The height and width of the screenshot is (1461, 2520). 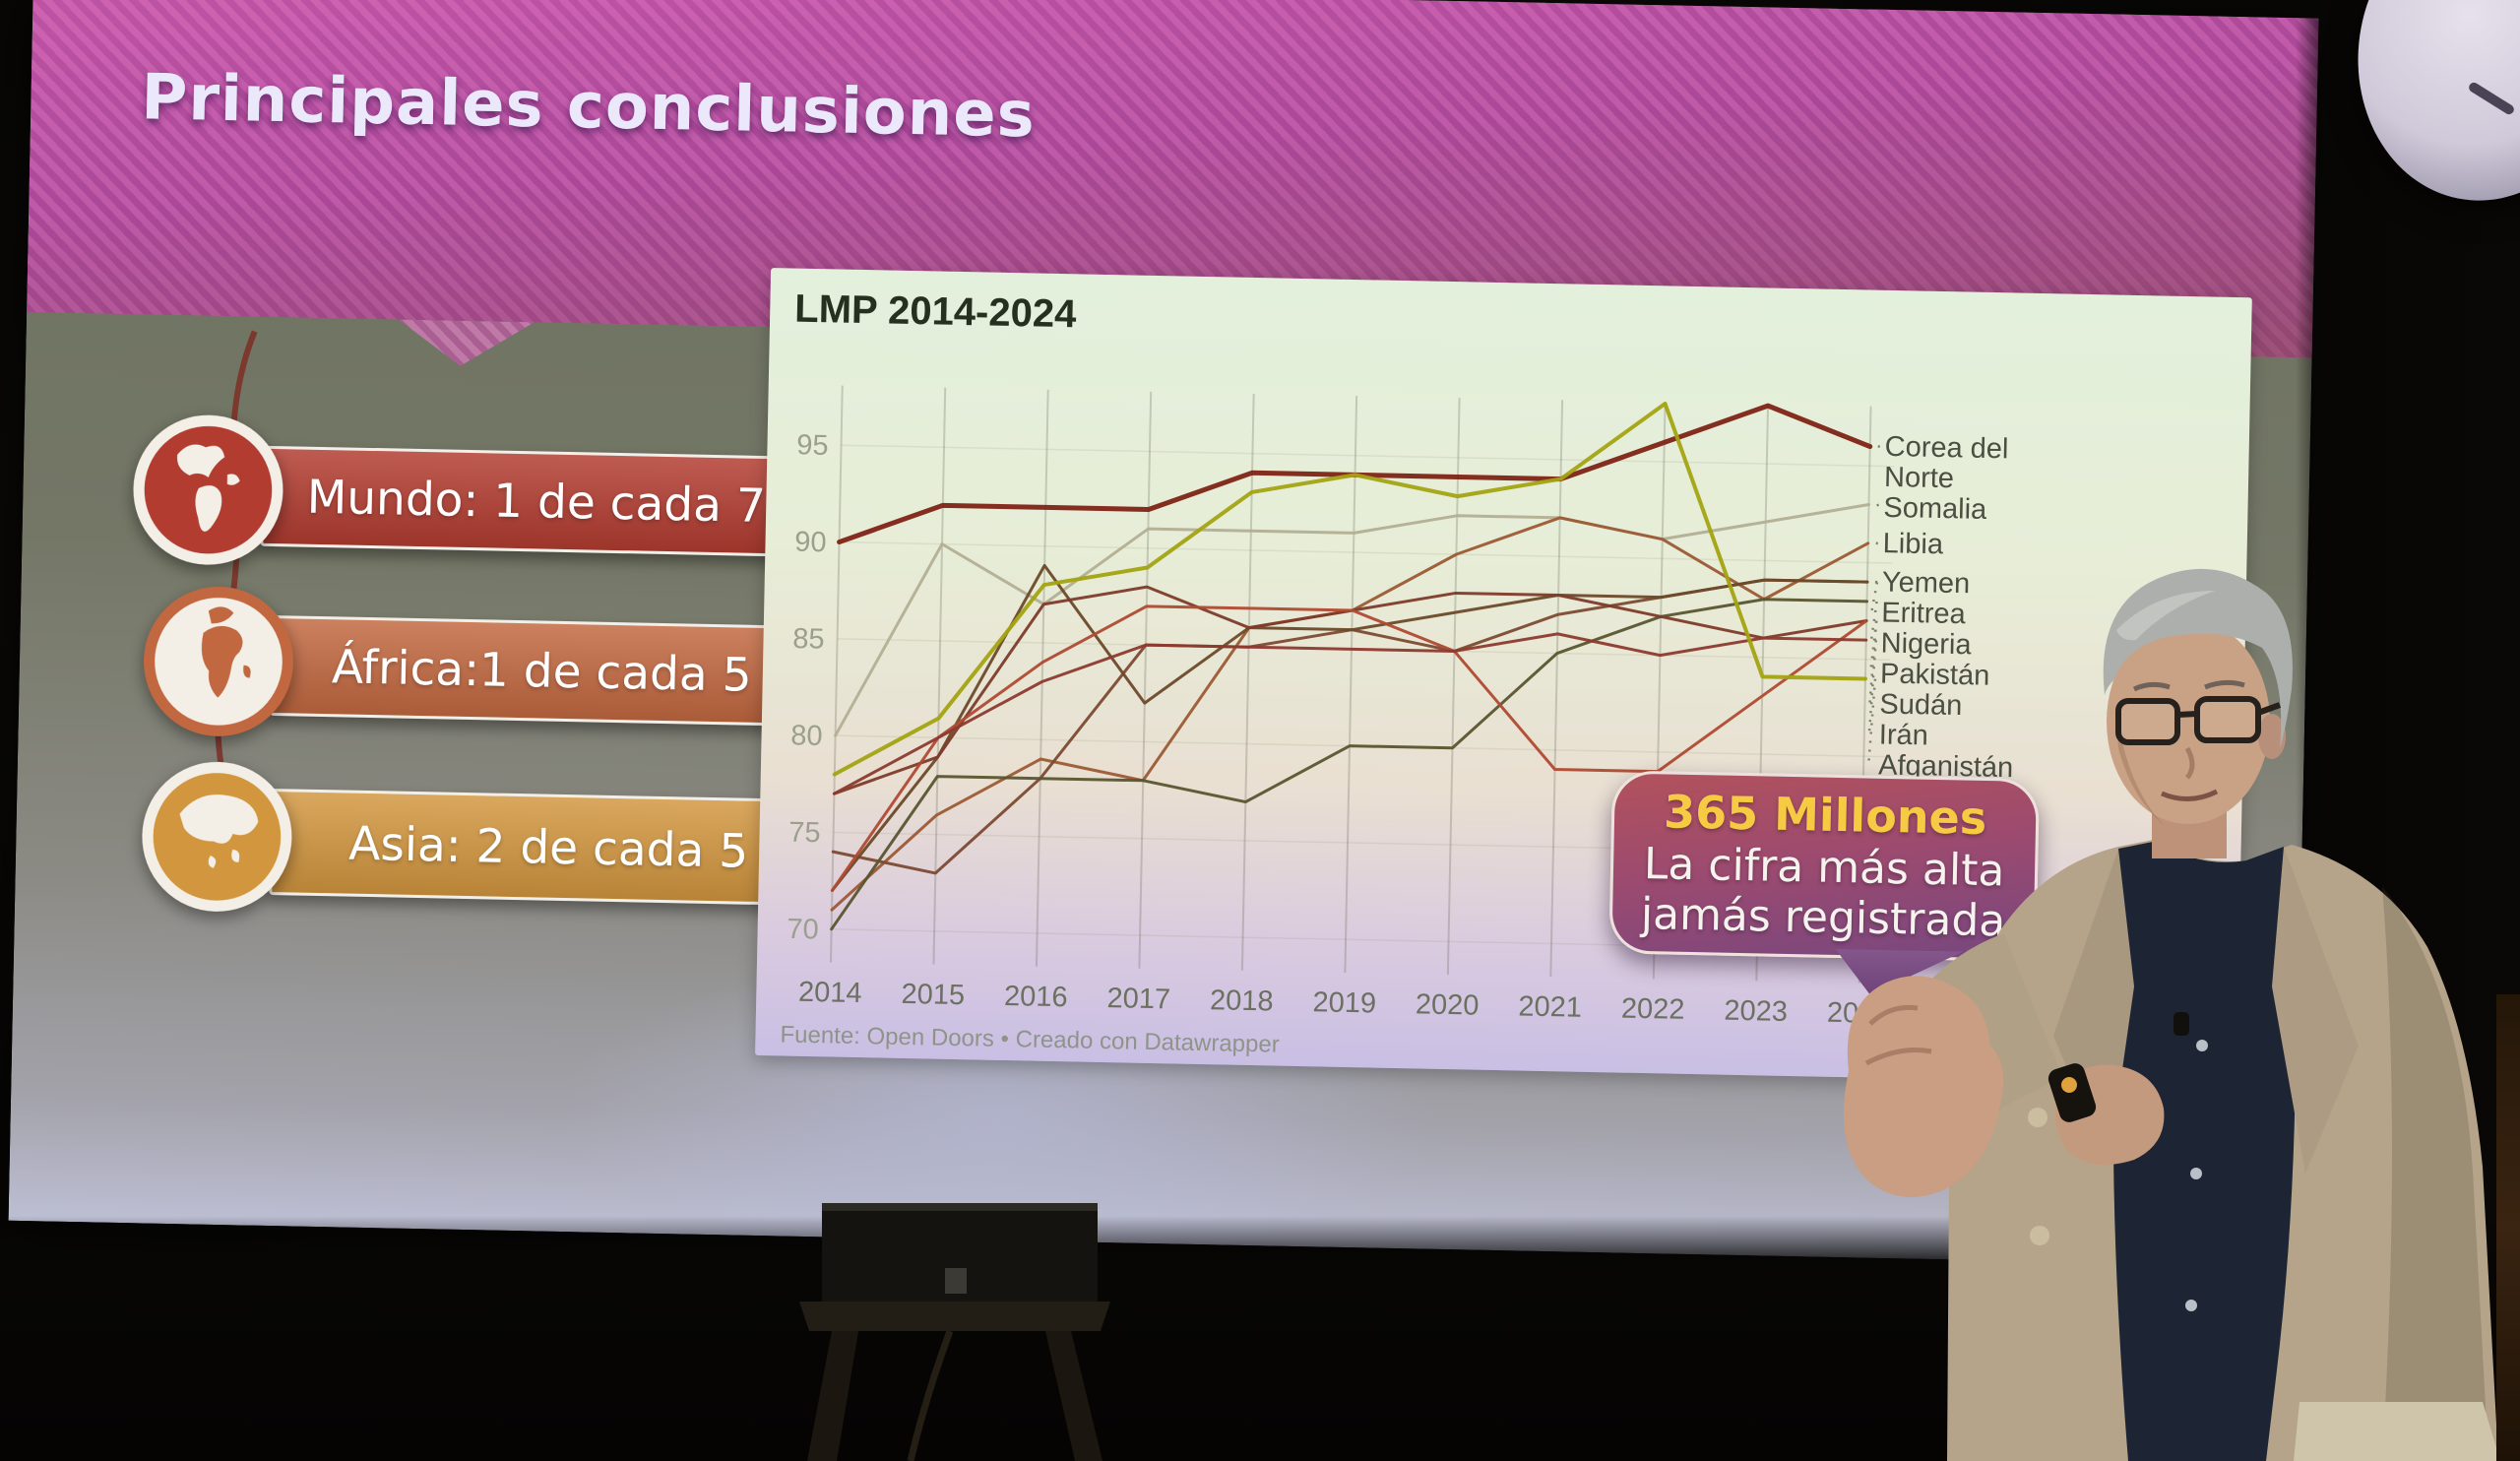 I want to click on x-tick-label: 2018, so click(x=1242, y=1001).